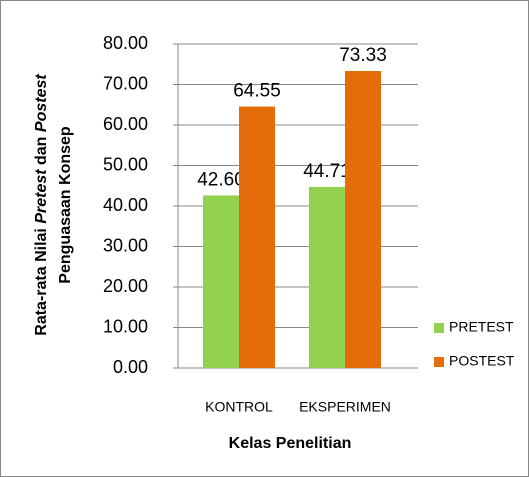  Describe the element at coordinates (363, 55) in the screenshot. I see `value-label: 73.33` at that location.